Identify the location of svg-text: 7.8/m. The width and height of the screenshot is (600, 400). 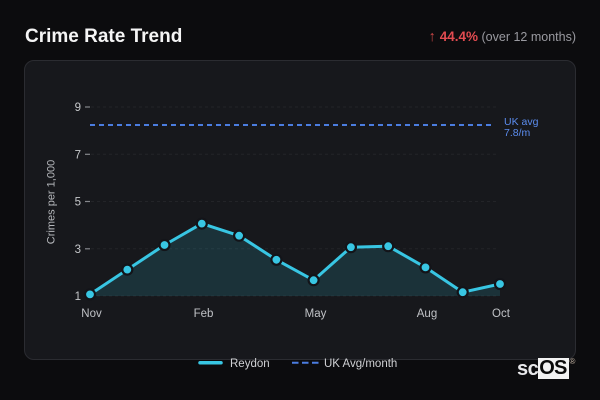
(517, 133).